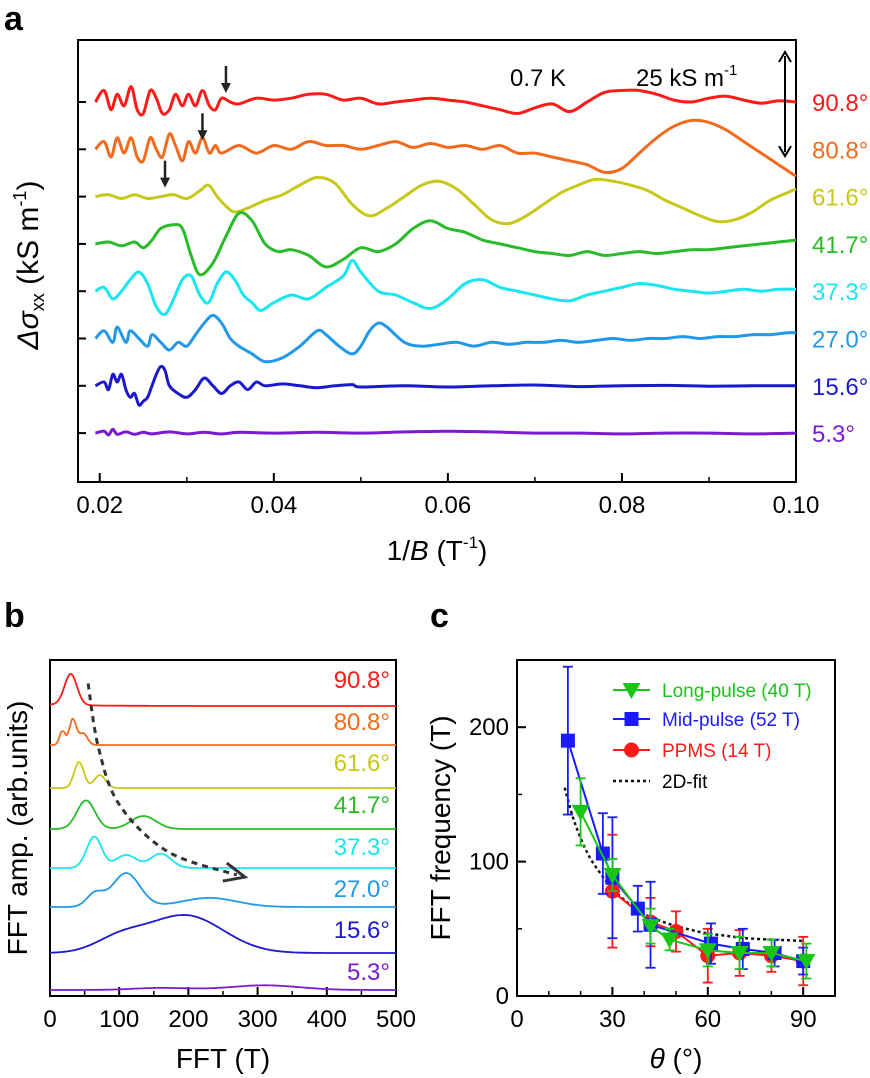 The image size is (870, 1078). I want to click on panel-c-letter: c, so click(439, 616).